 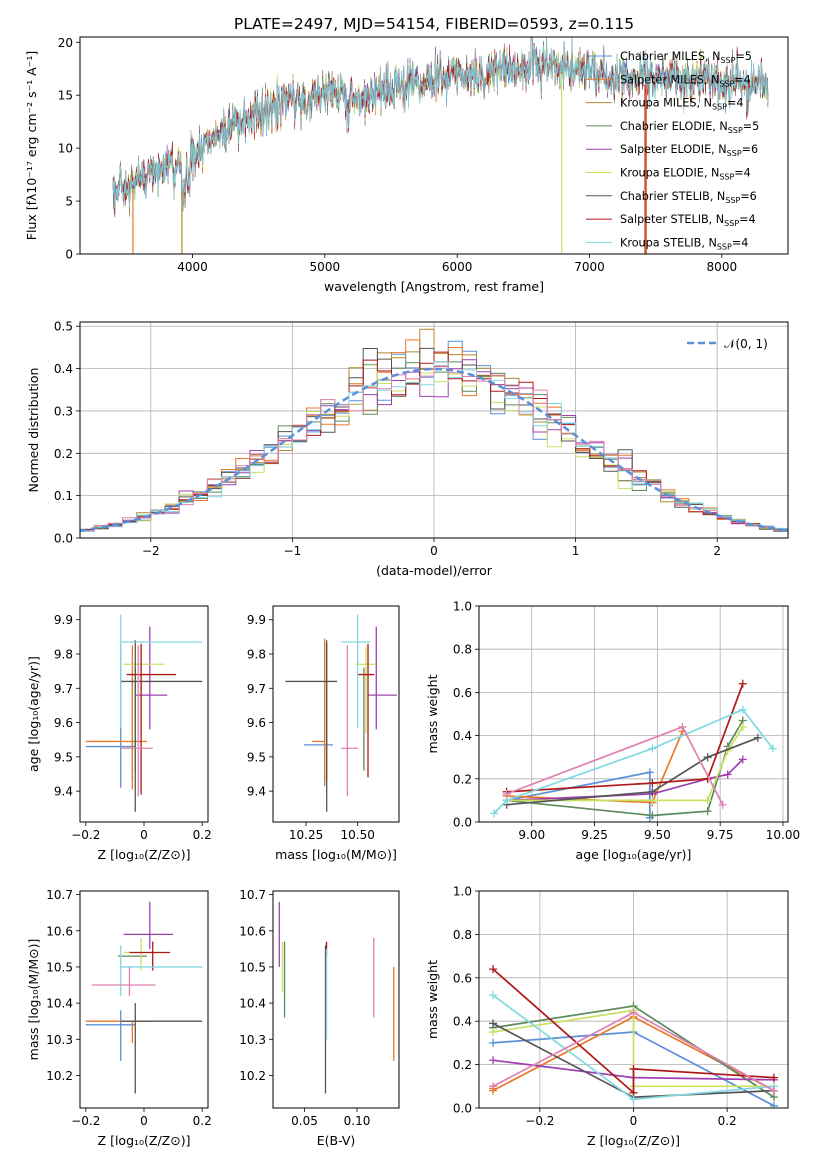 What do you see at coordinates (65, 96) in the screenshot?
I see `y-tick-label: 15` at bounding box center [65, 96].